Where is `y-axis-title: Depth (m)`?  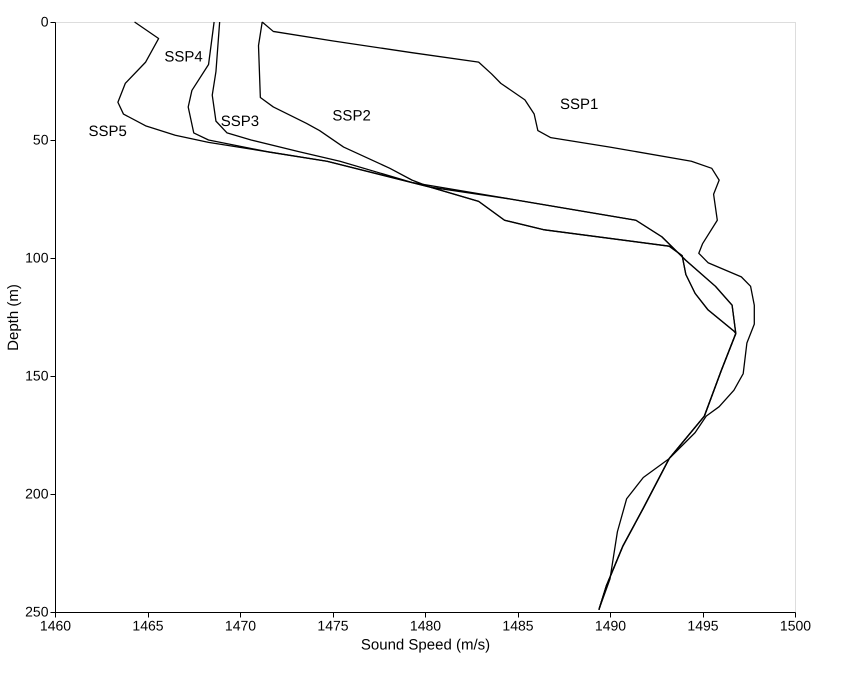 y-axis-title: Depth (m) is located at coordinates (13, 317).